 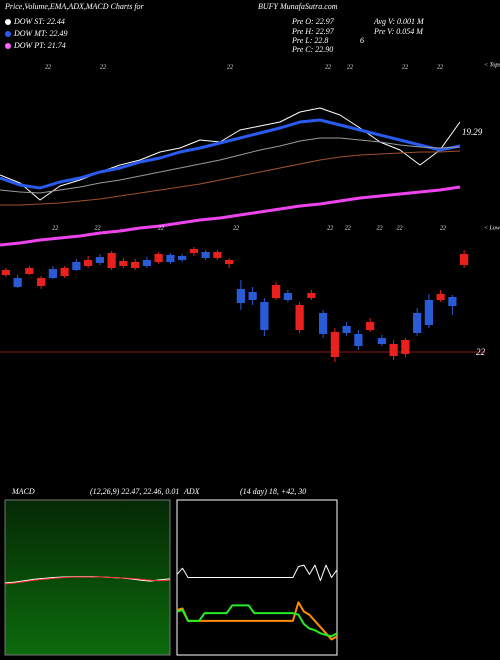 What do you see at coordinates (23, 491) in the screenshot?
I see `panel-title: MACD` at bounding box center [23, 491].